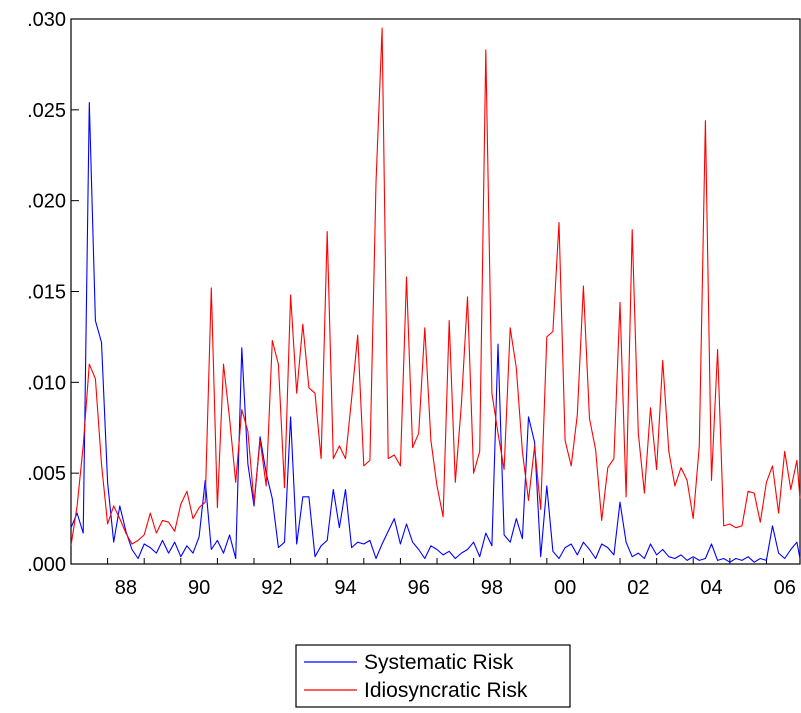 The height and width of the screenshot is (713, 801). What do you see at coordinates (272, 588) in the screenshot?
I see `x-tick-label: 92` at bounding box center [272, 588].